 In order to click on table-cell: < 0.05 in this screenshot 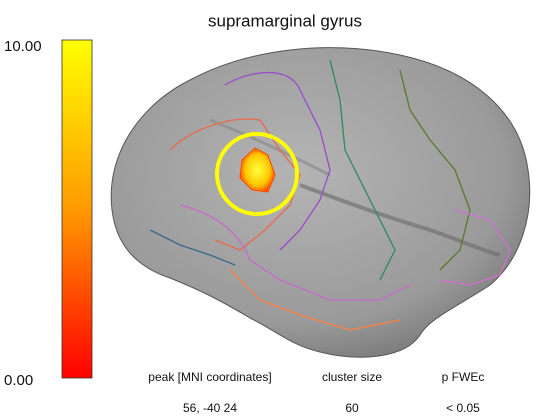, I will do `click(463, 408)`.